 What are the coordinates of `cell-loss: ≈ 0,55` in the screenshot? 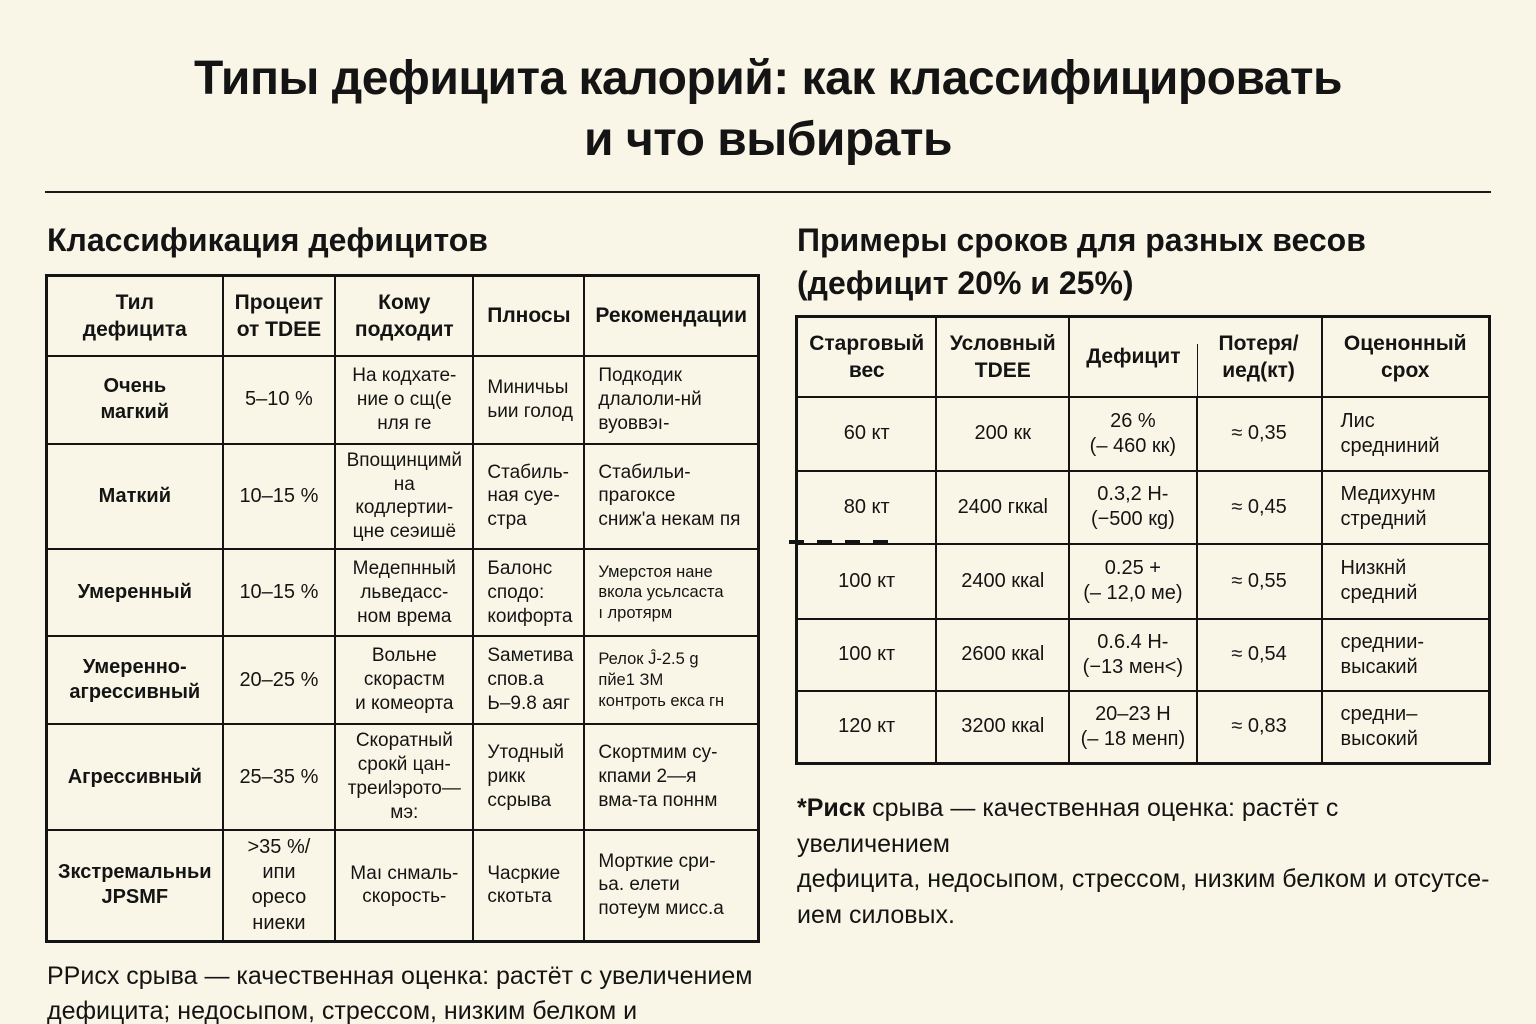 It's located at (1259, 581).